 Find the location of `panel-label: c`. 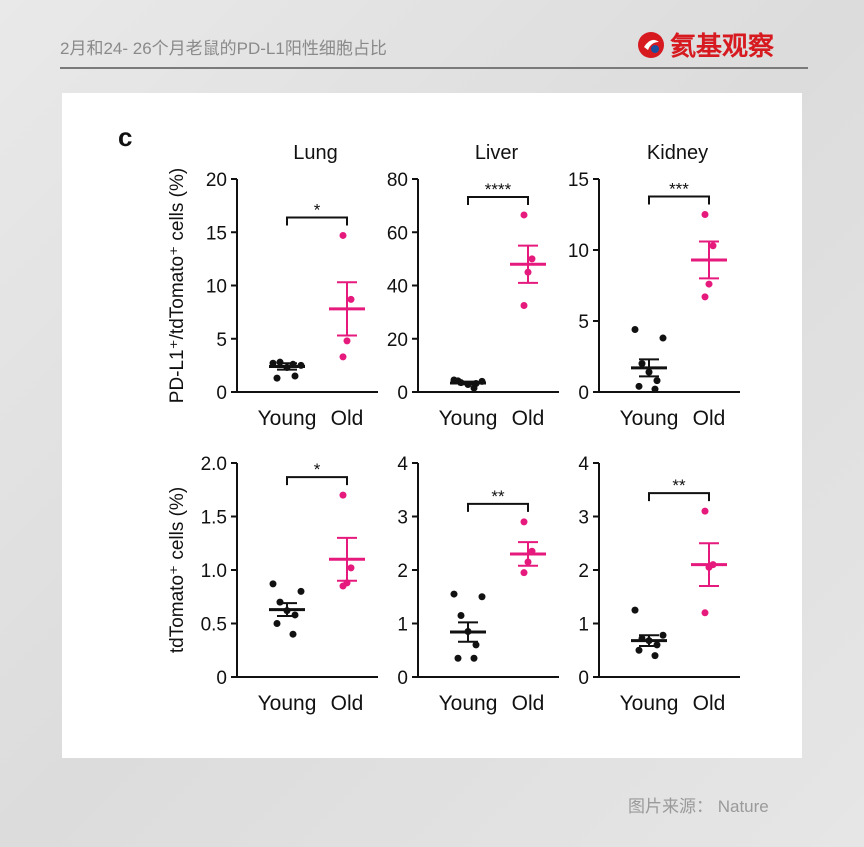

panel-label: c is located at coordinates (125, 137).